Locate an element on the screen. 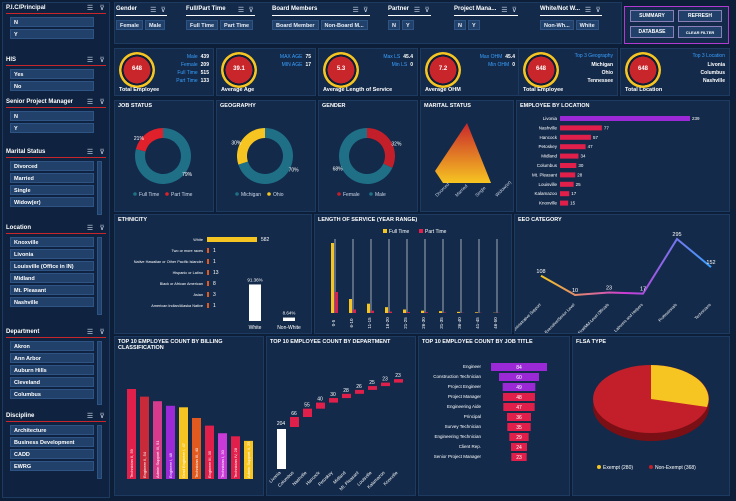  slicer-item: Single is located at coordinates (52, 190).